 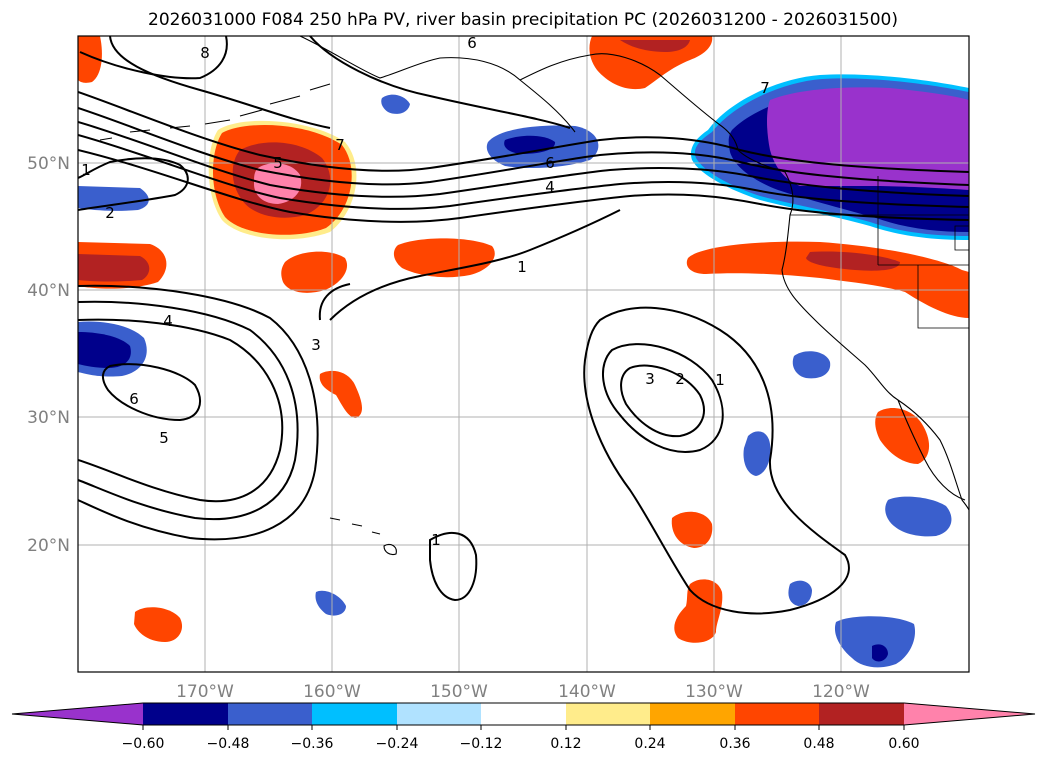 I want to click on lon-tick-label: 140°W, so click(x=587, y=692).